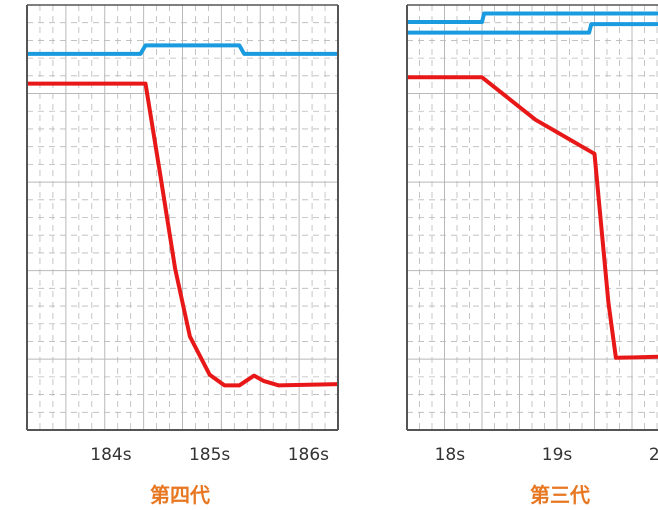  I want to click on x-tick-label: 19s, so click(557, 455).